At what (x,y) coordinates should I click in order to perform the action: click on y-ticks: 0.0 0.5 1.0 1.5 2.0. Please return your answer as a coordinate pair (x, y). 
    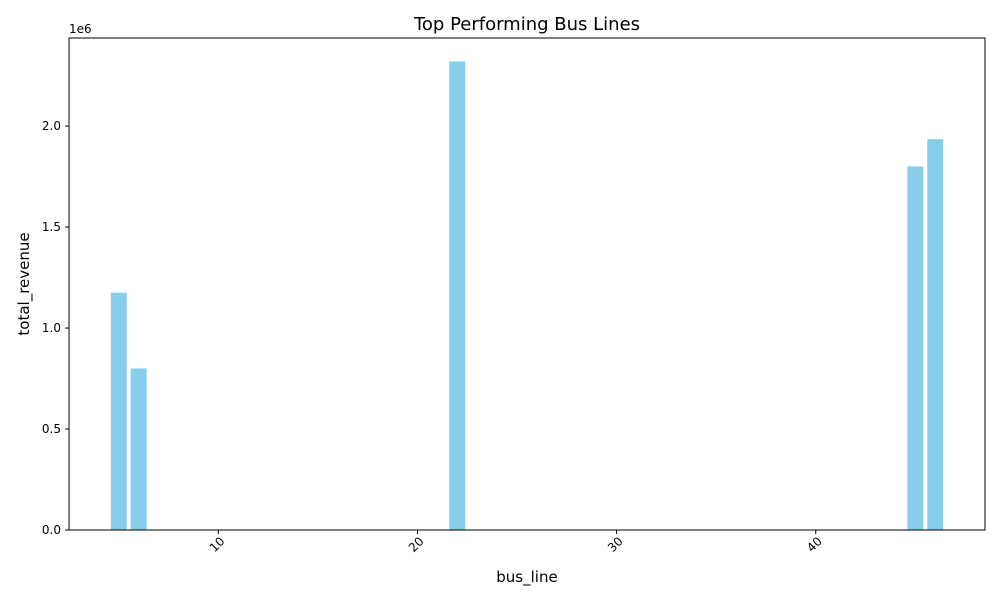
    Looking at the image, I should click on (55, 328).